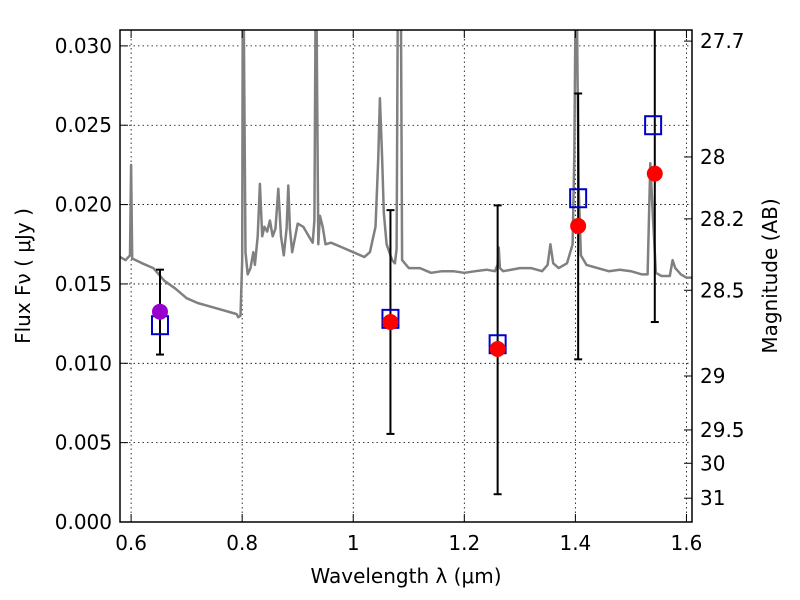  I want to click on right-y-tick-label: 30, so click(712, 463).